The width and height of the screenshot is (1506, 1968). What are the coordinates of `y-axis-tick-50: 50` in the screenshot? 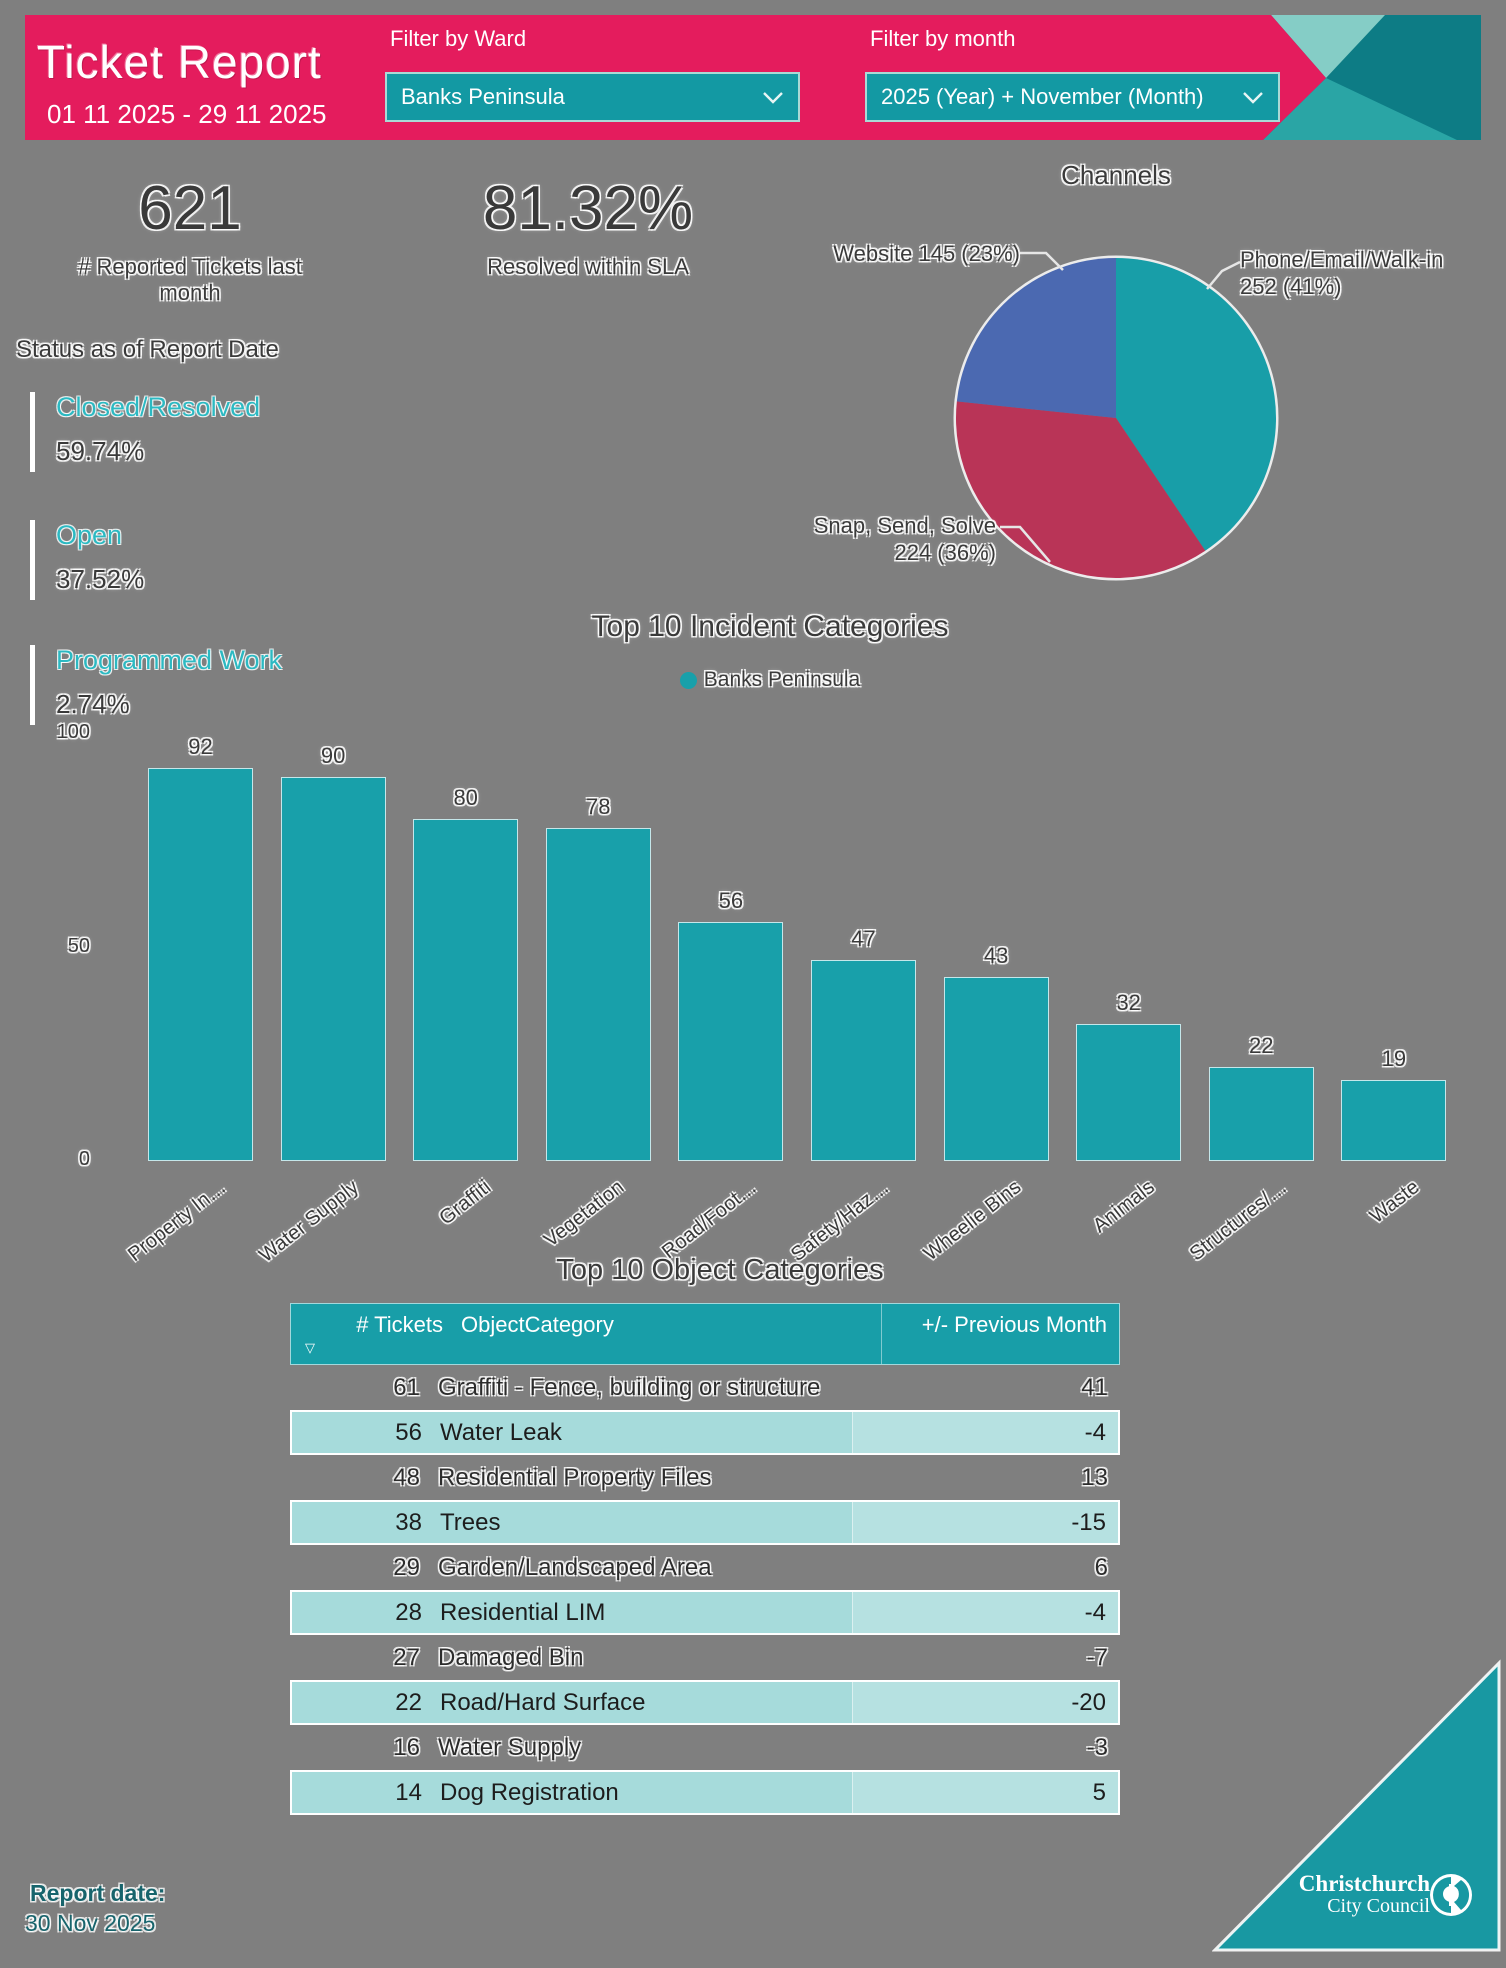 It's located at (78, 945).